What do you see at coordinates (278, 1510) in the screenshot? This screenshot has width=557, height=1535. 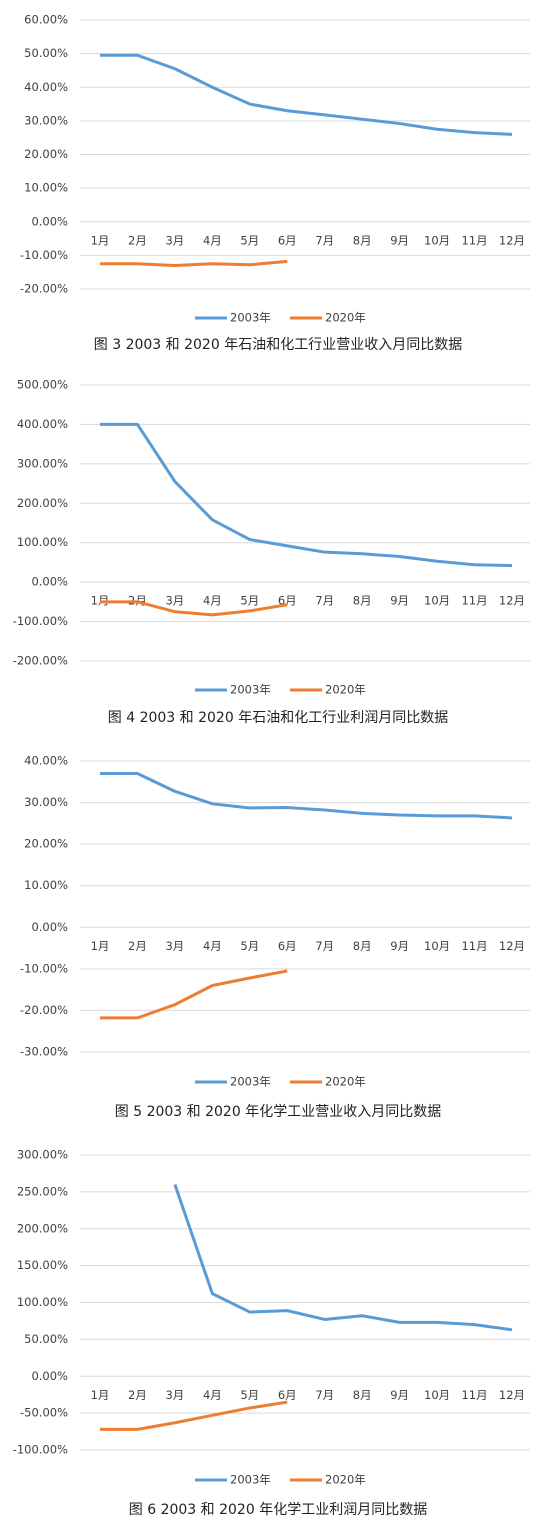 I see `chart-caption: 图 6 2003 和 2020 年化学工业利润月同比数据` at bounding box center [278, 1510].